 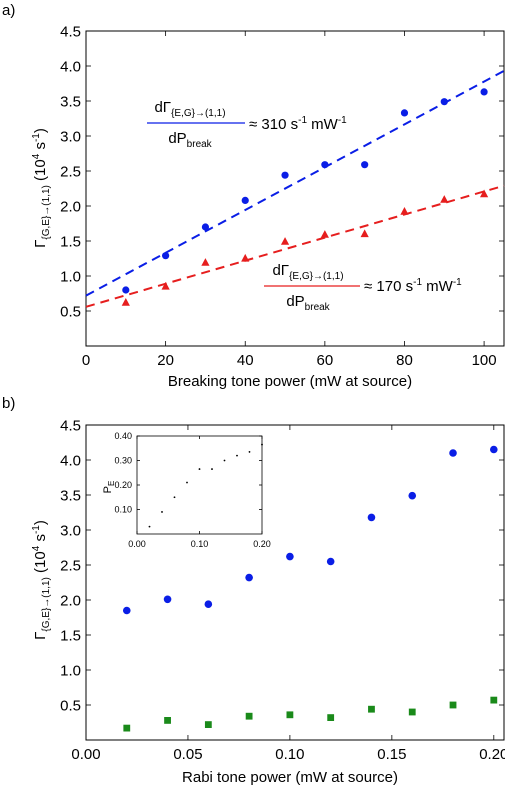 I want to click on x-tick-label: 80, so click(x=404, y=360).